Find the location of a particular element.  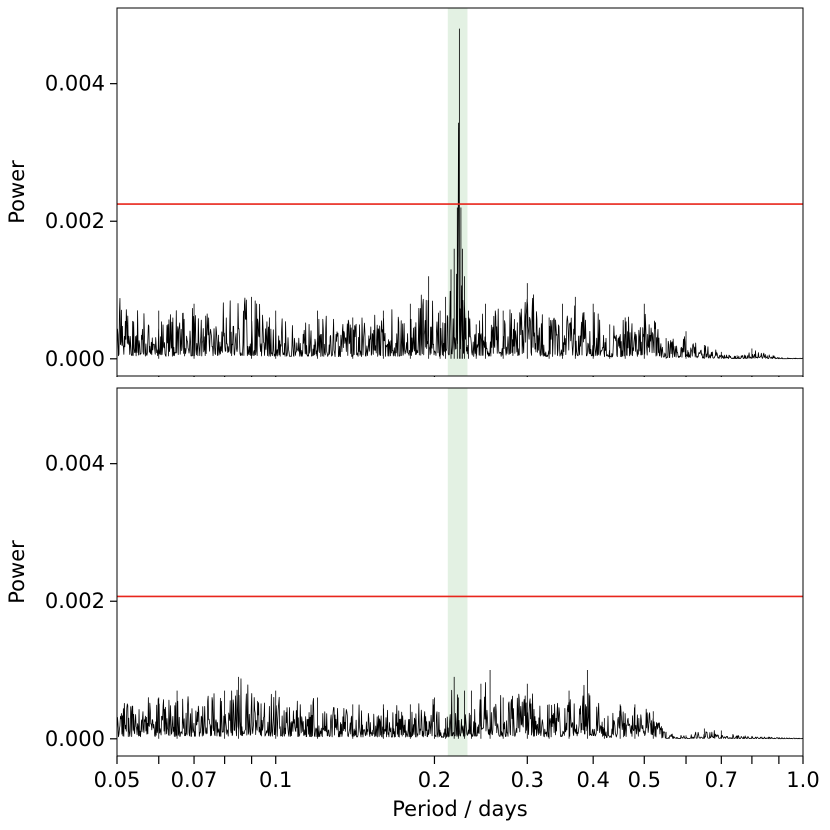

highlight-band is located at coordinates (457, 572).